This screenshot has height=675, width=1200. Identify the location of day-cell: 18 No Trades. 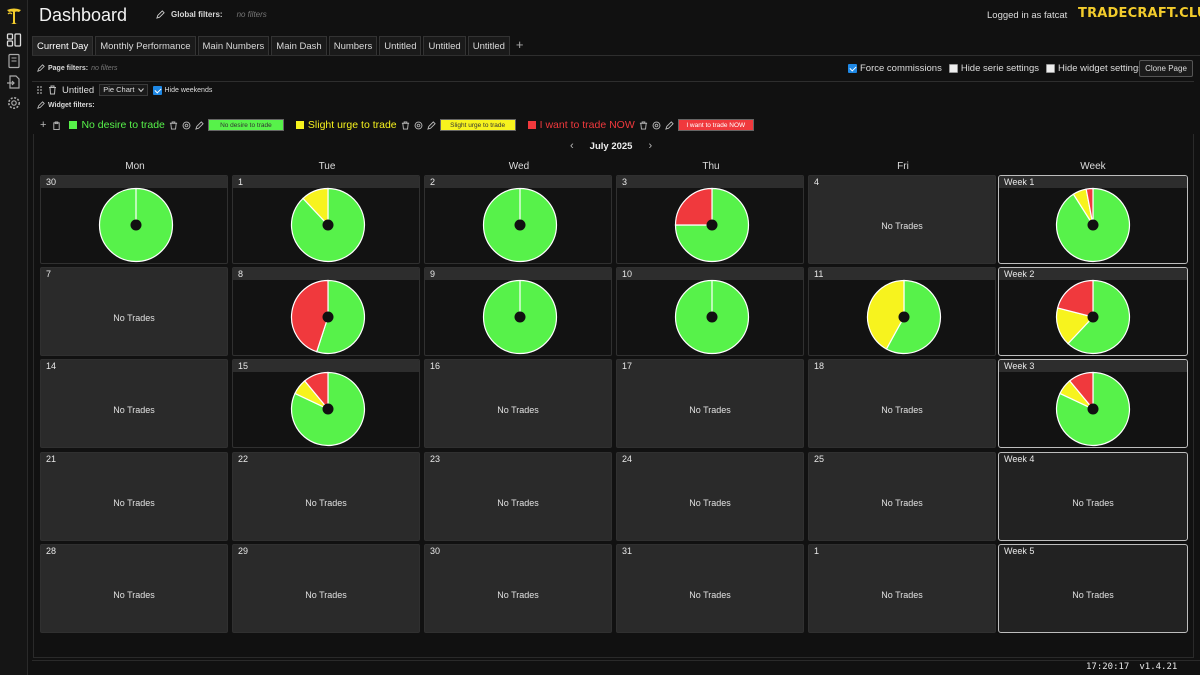
(902, 403).